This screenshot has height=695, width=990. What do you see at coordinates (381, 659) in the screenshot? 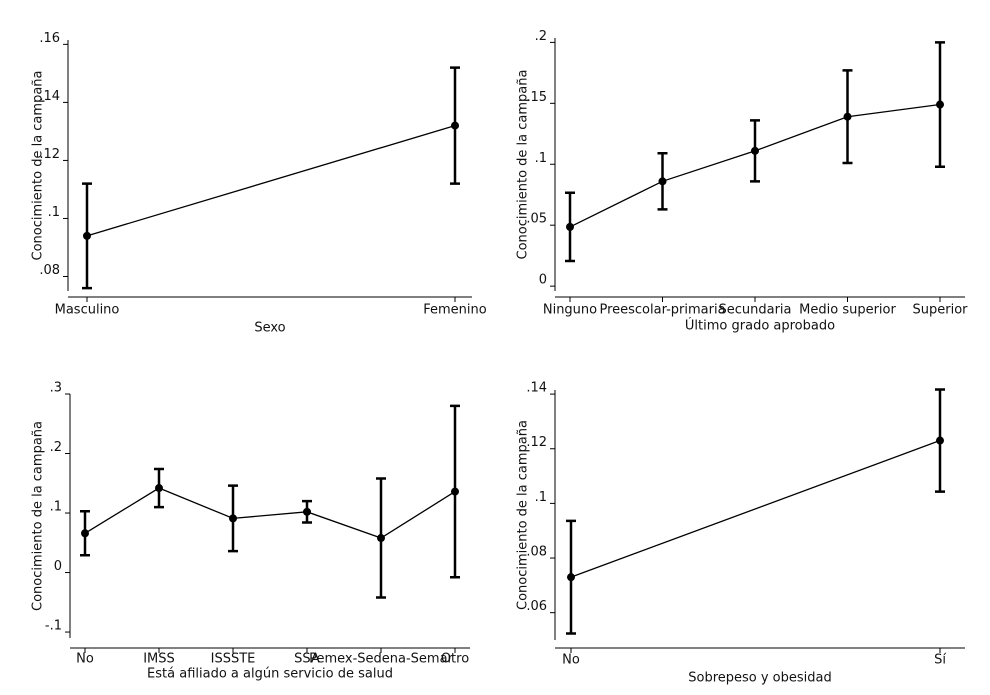
I see `x-tick-label: Pemex-Sedena-Semar` at bounding box center [381, 659].